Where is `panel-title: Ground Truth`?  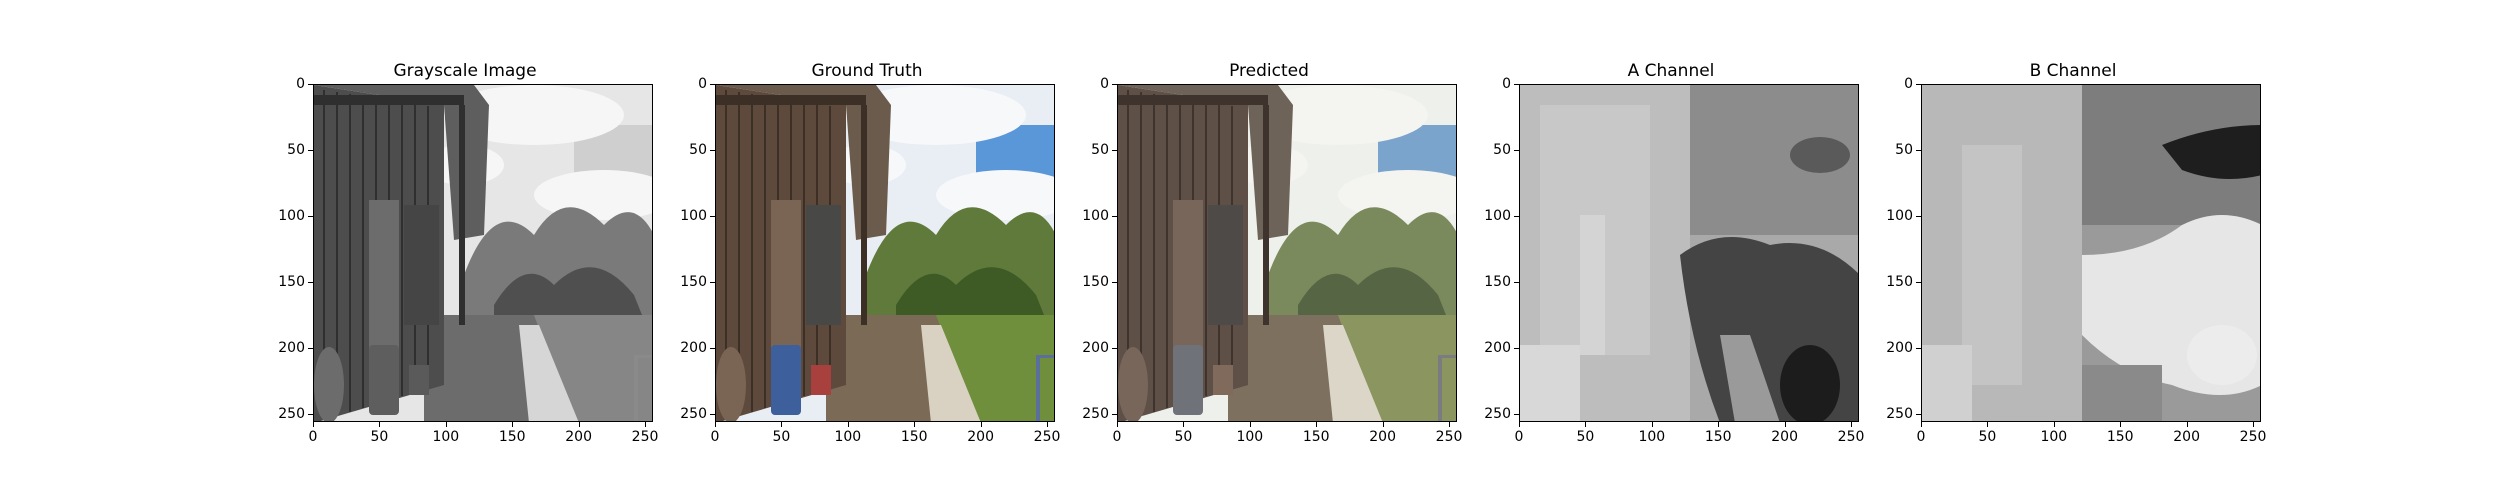
panel-title: Ground Truth is located at coordinates (867, 71).